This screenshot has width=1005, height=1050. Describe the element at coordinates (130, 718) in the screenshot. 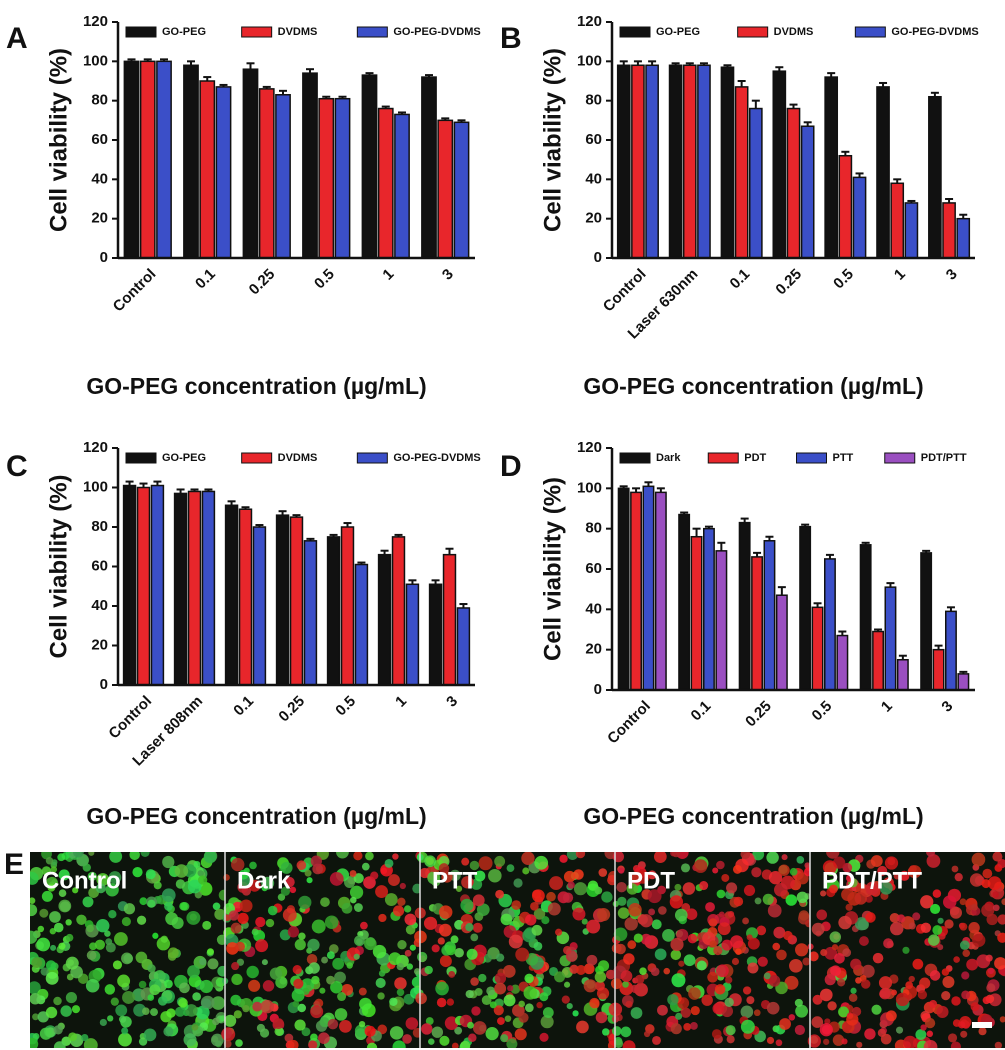

I see `x-tick-label: Control` at that location.